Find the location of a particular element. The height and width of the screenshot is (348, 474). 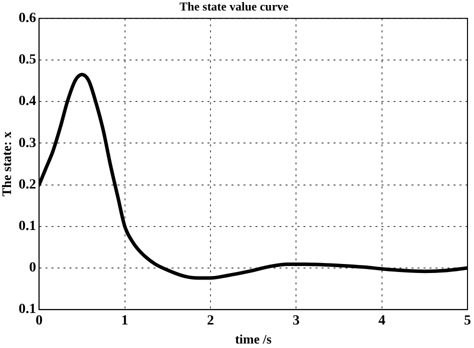

x-tick-label: 4 is located at coordinates (382, 321).